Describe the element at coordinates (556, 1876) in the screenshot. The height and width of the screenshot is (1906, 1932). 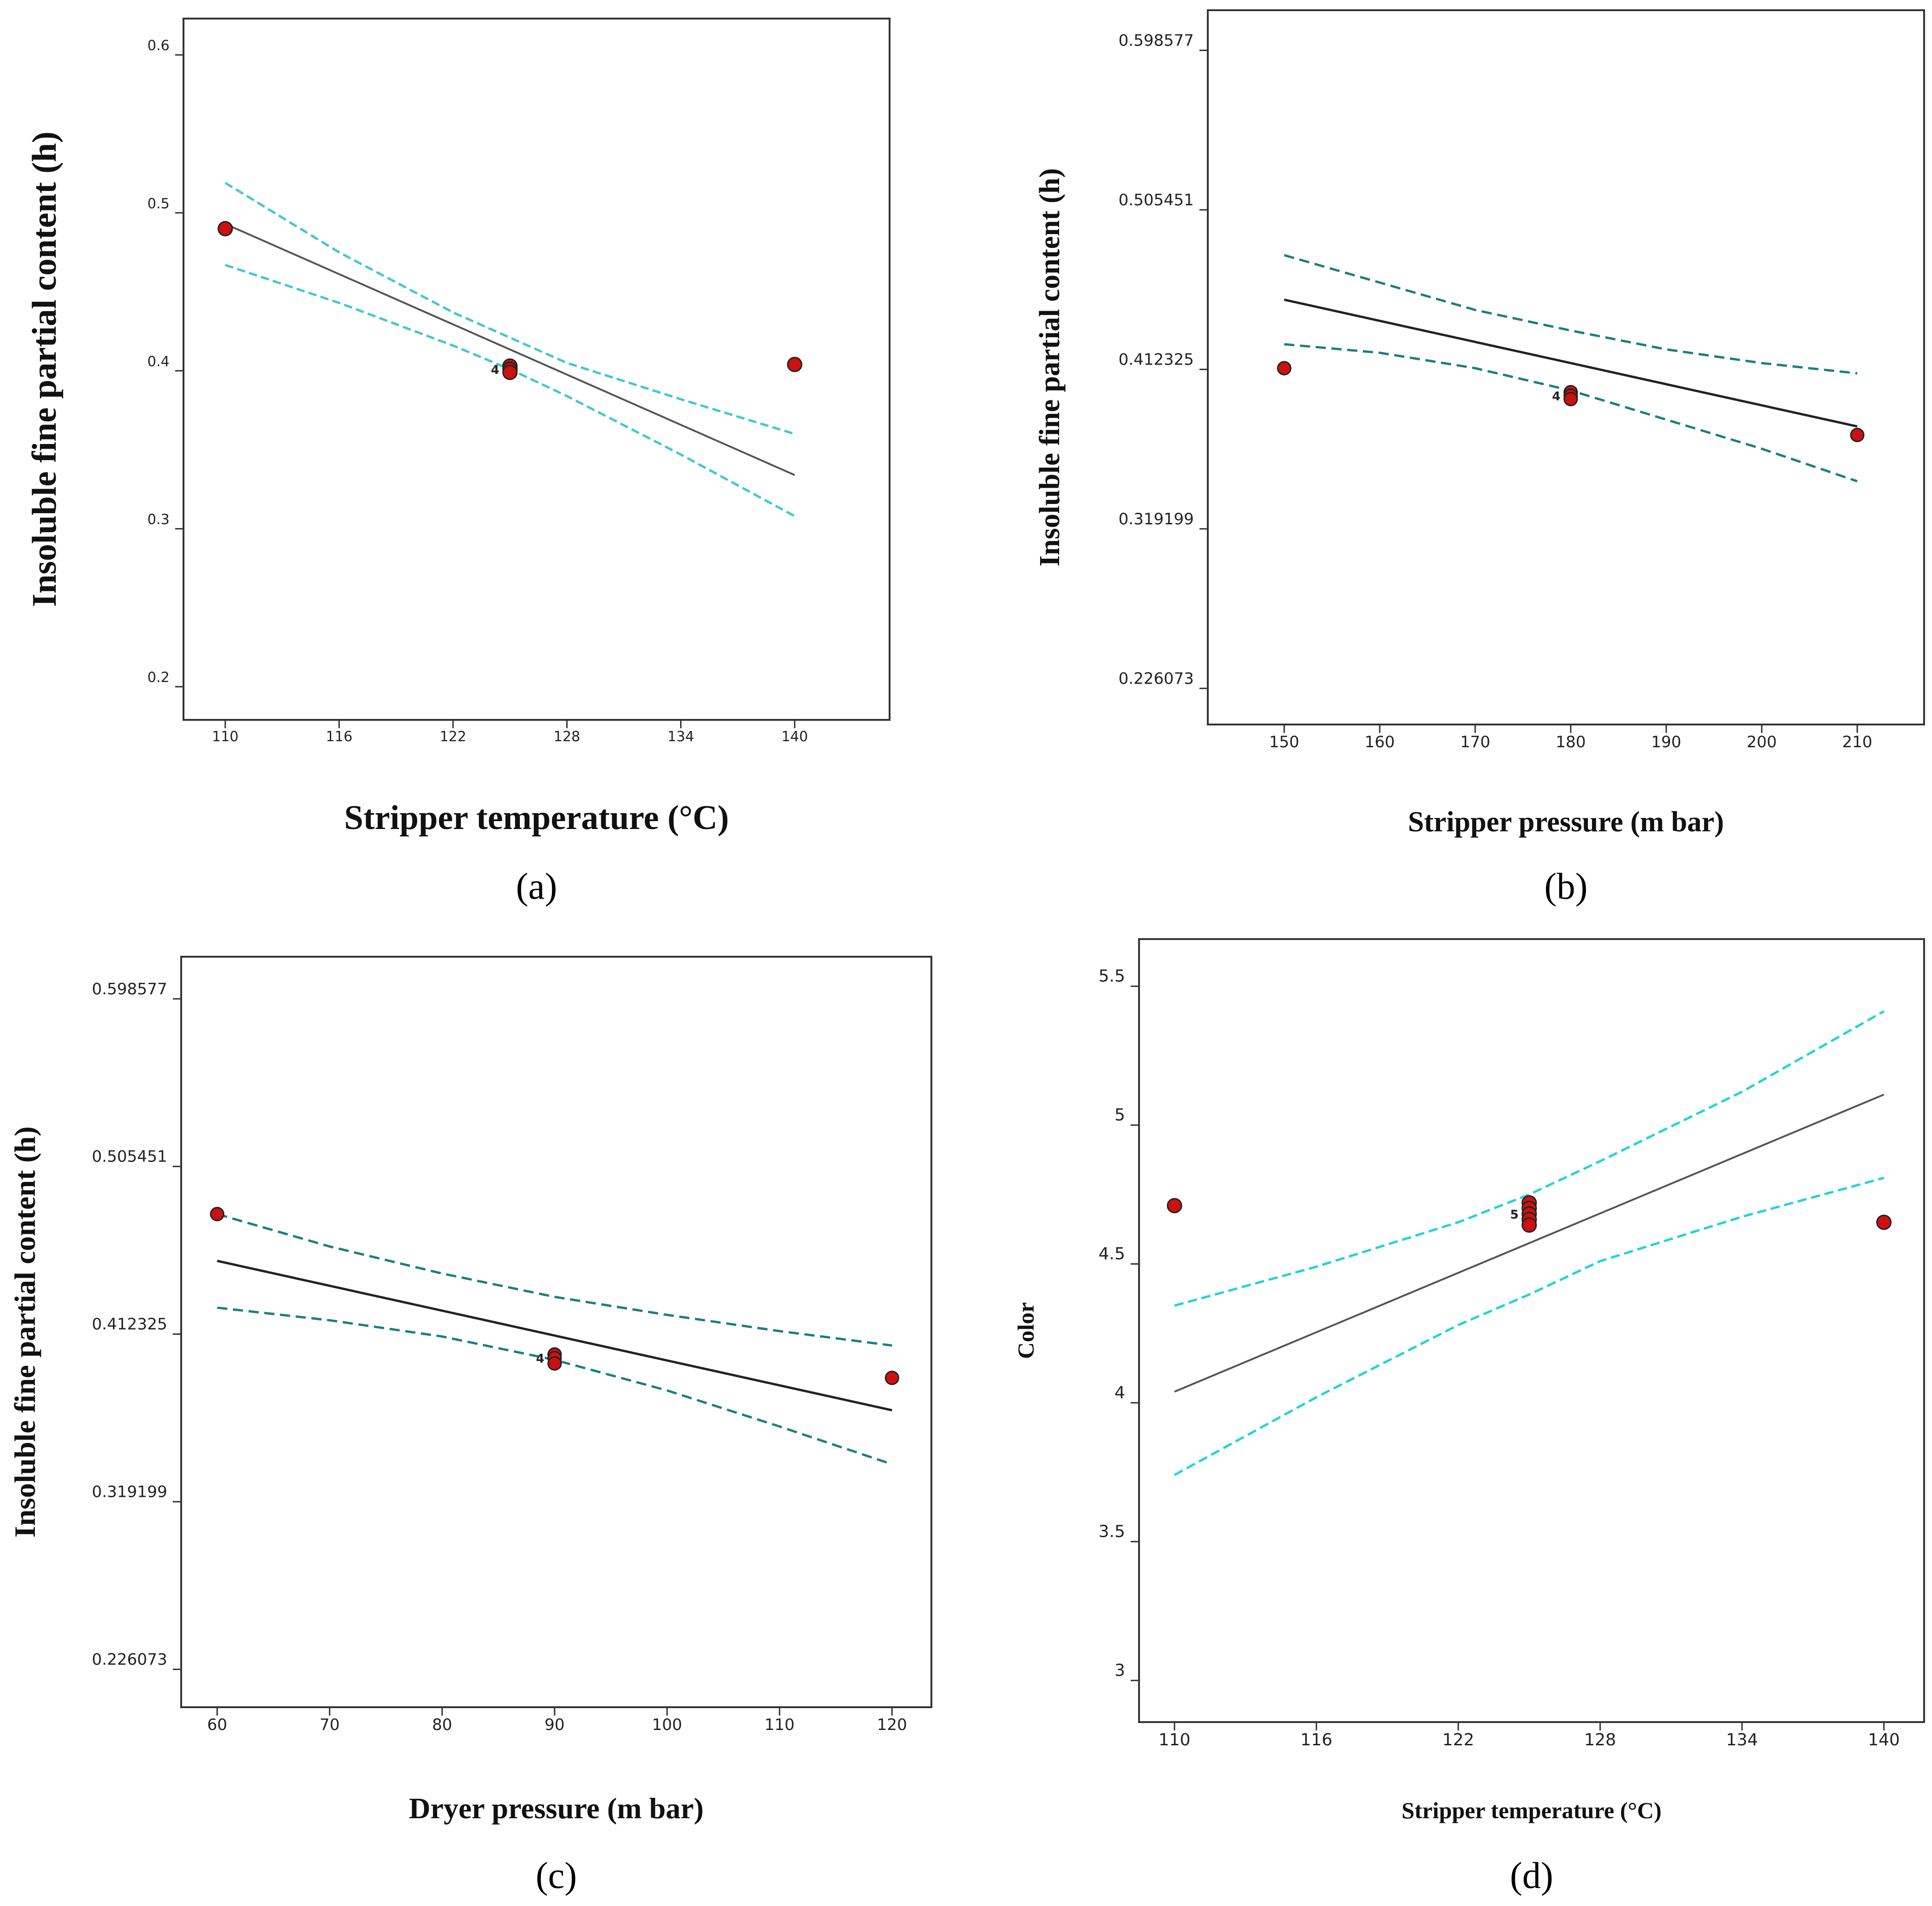
I see `panel-caption: (c)` at that location.